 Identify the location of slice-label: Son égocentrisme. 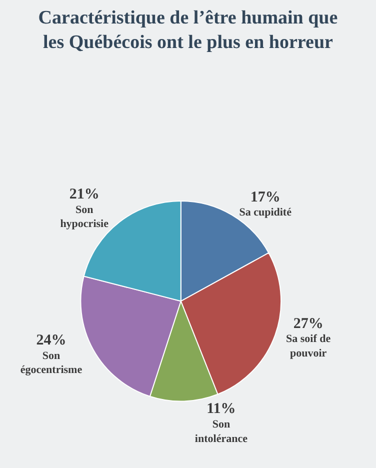
(51, 363).